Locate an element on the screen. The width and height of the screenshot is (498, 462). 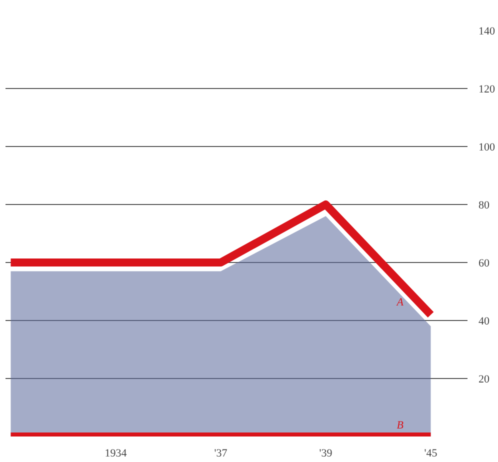
x-tick-label: '37 is located at coordinates (221, 454).